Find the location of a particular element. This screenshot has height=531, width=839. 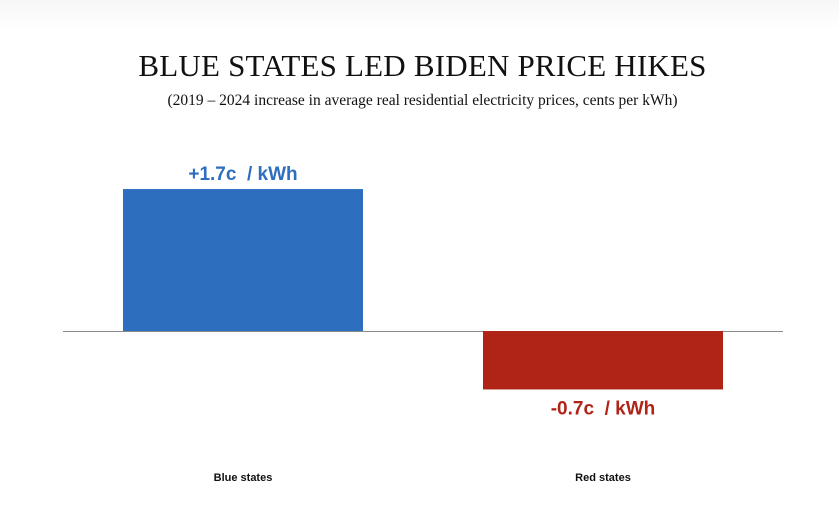

category-label-red-states: Red states is located at coordinates (603, 478).